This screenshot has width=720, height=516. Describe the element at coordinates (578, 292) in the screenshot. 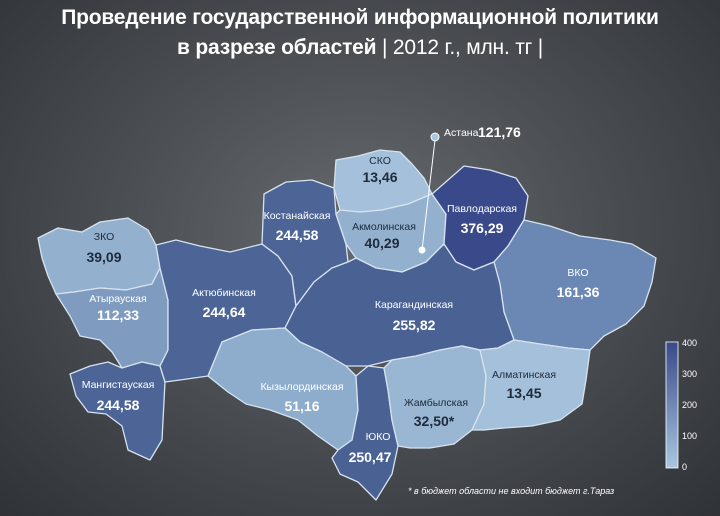

I see `label-vko-value: 161,36` at that location.